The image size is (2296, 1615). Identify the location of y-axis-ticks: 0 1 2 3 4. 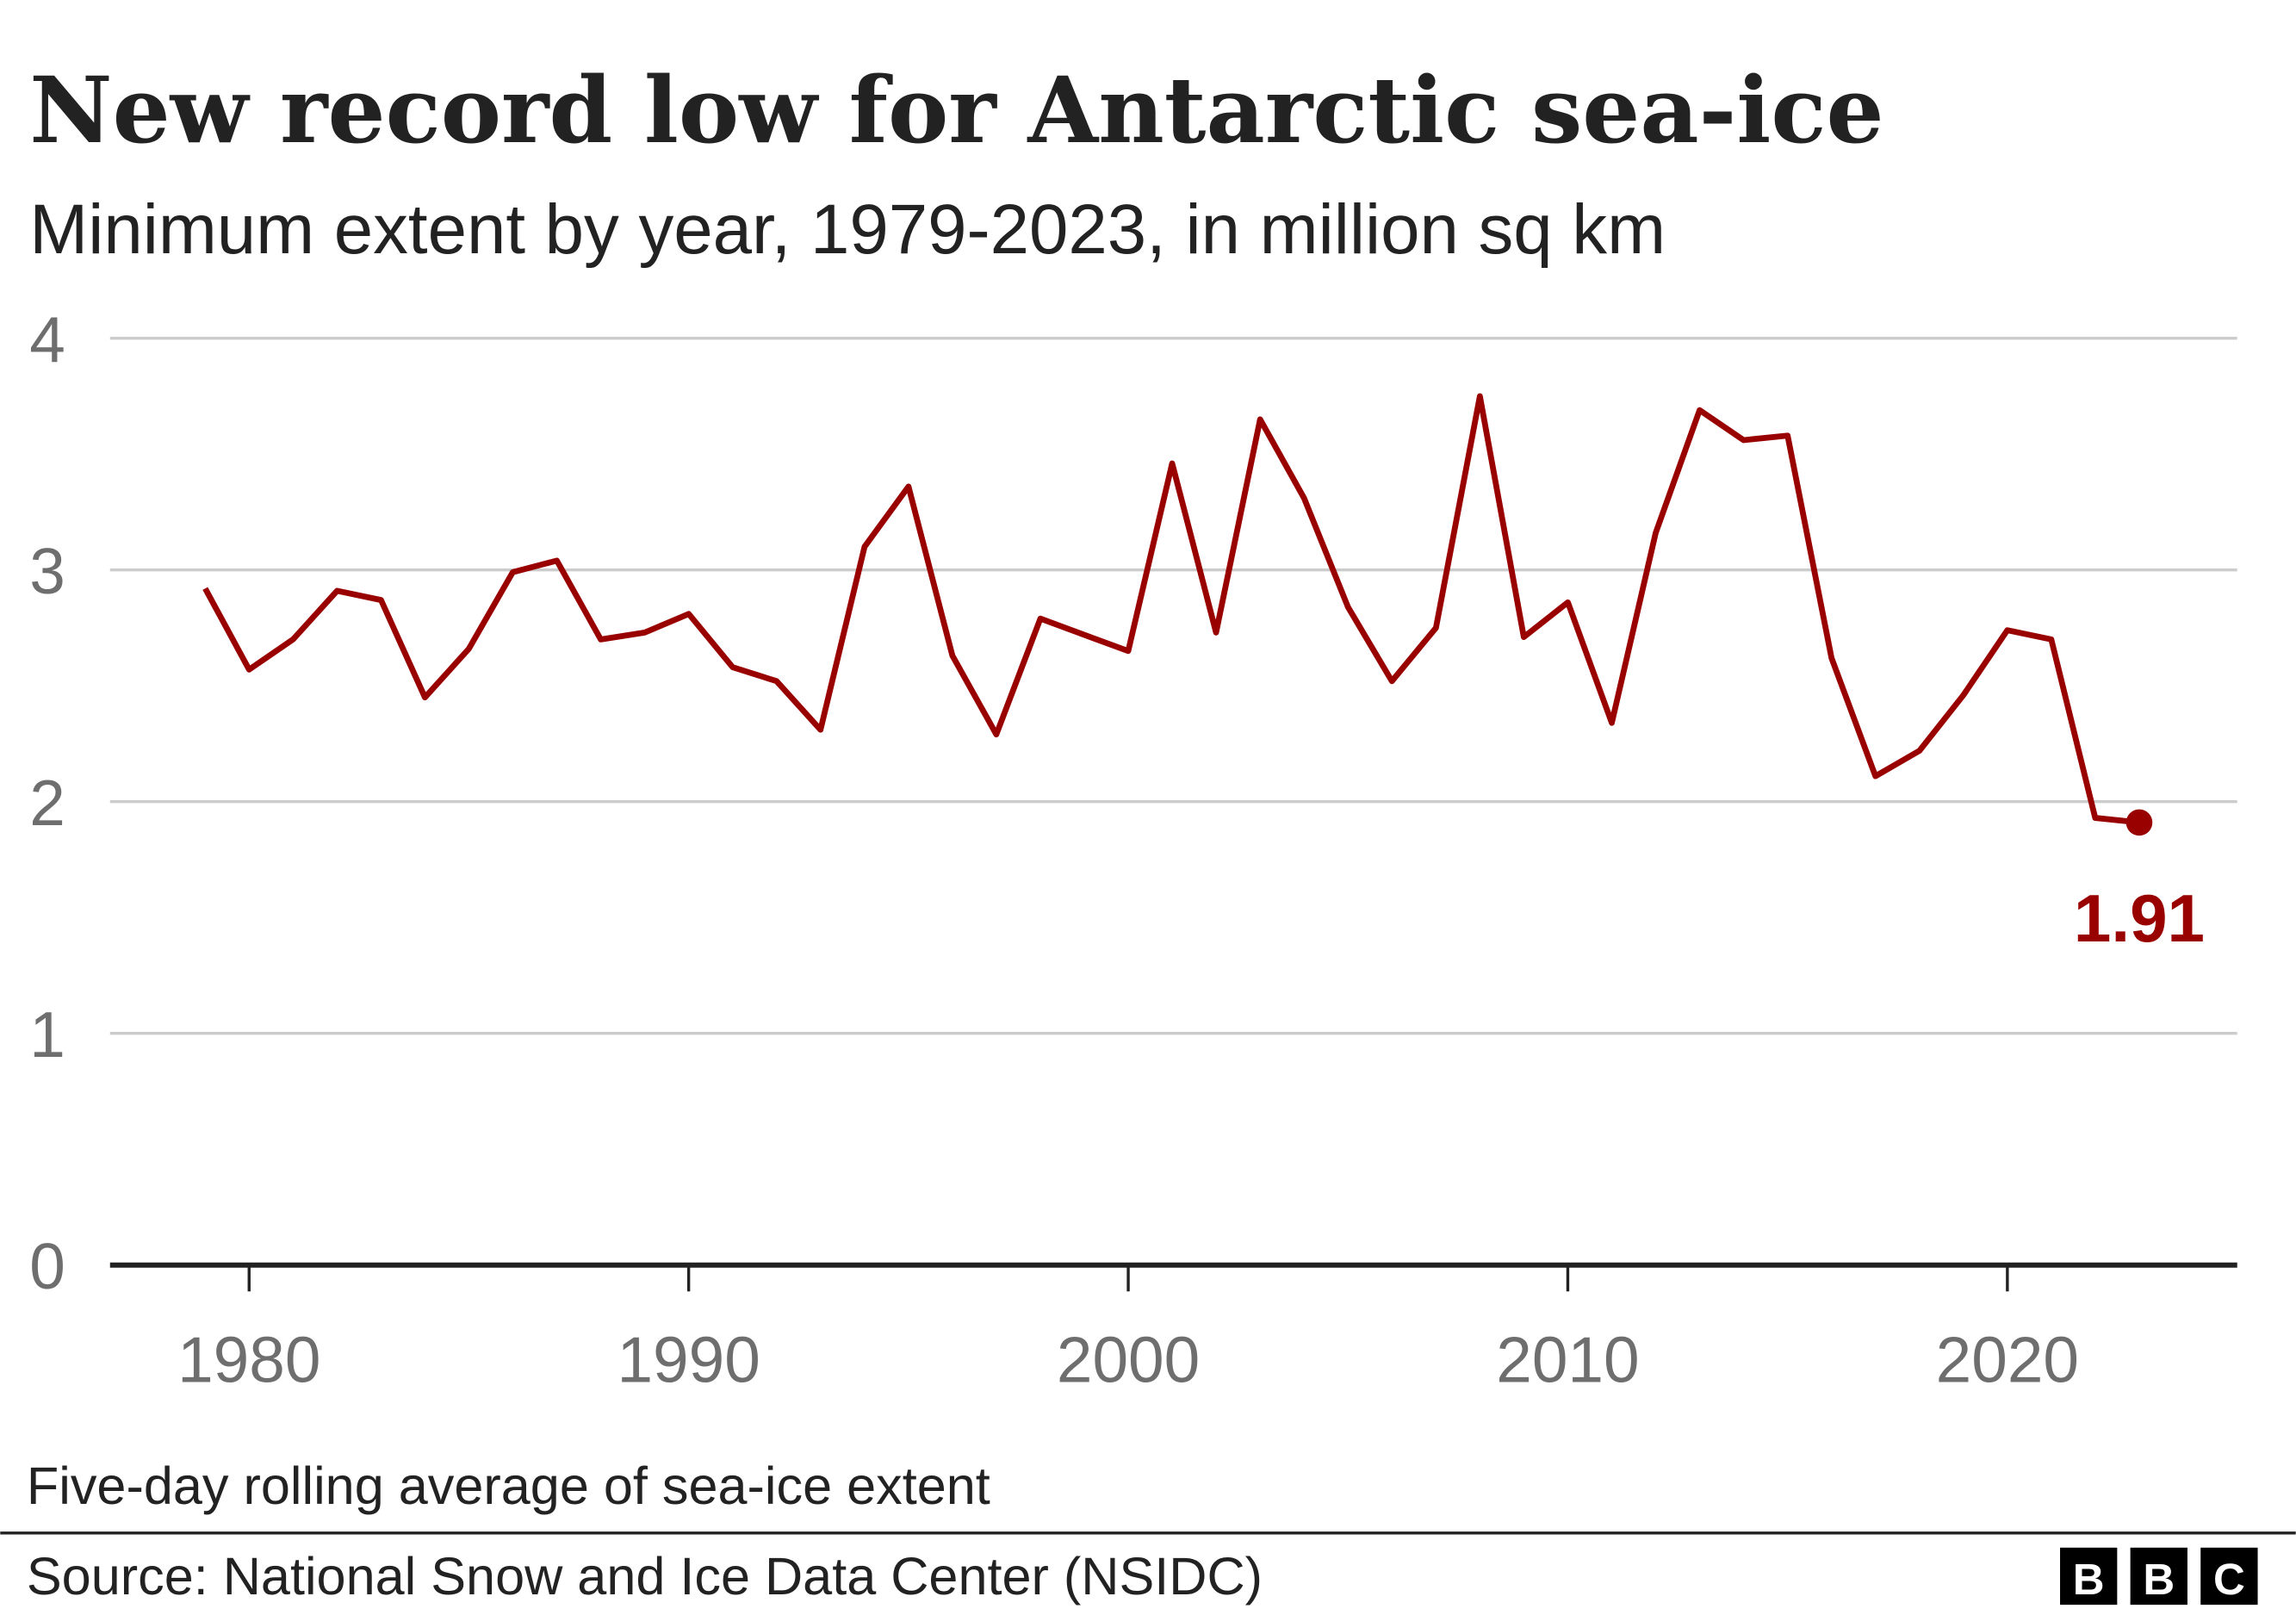
(47, 802).